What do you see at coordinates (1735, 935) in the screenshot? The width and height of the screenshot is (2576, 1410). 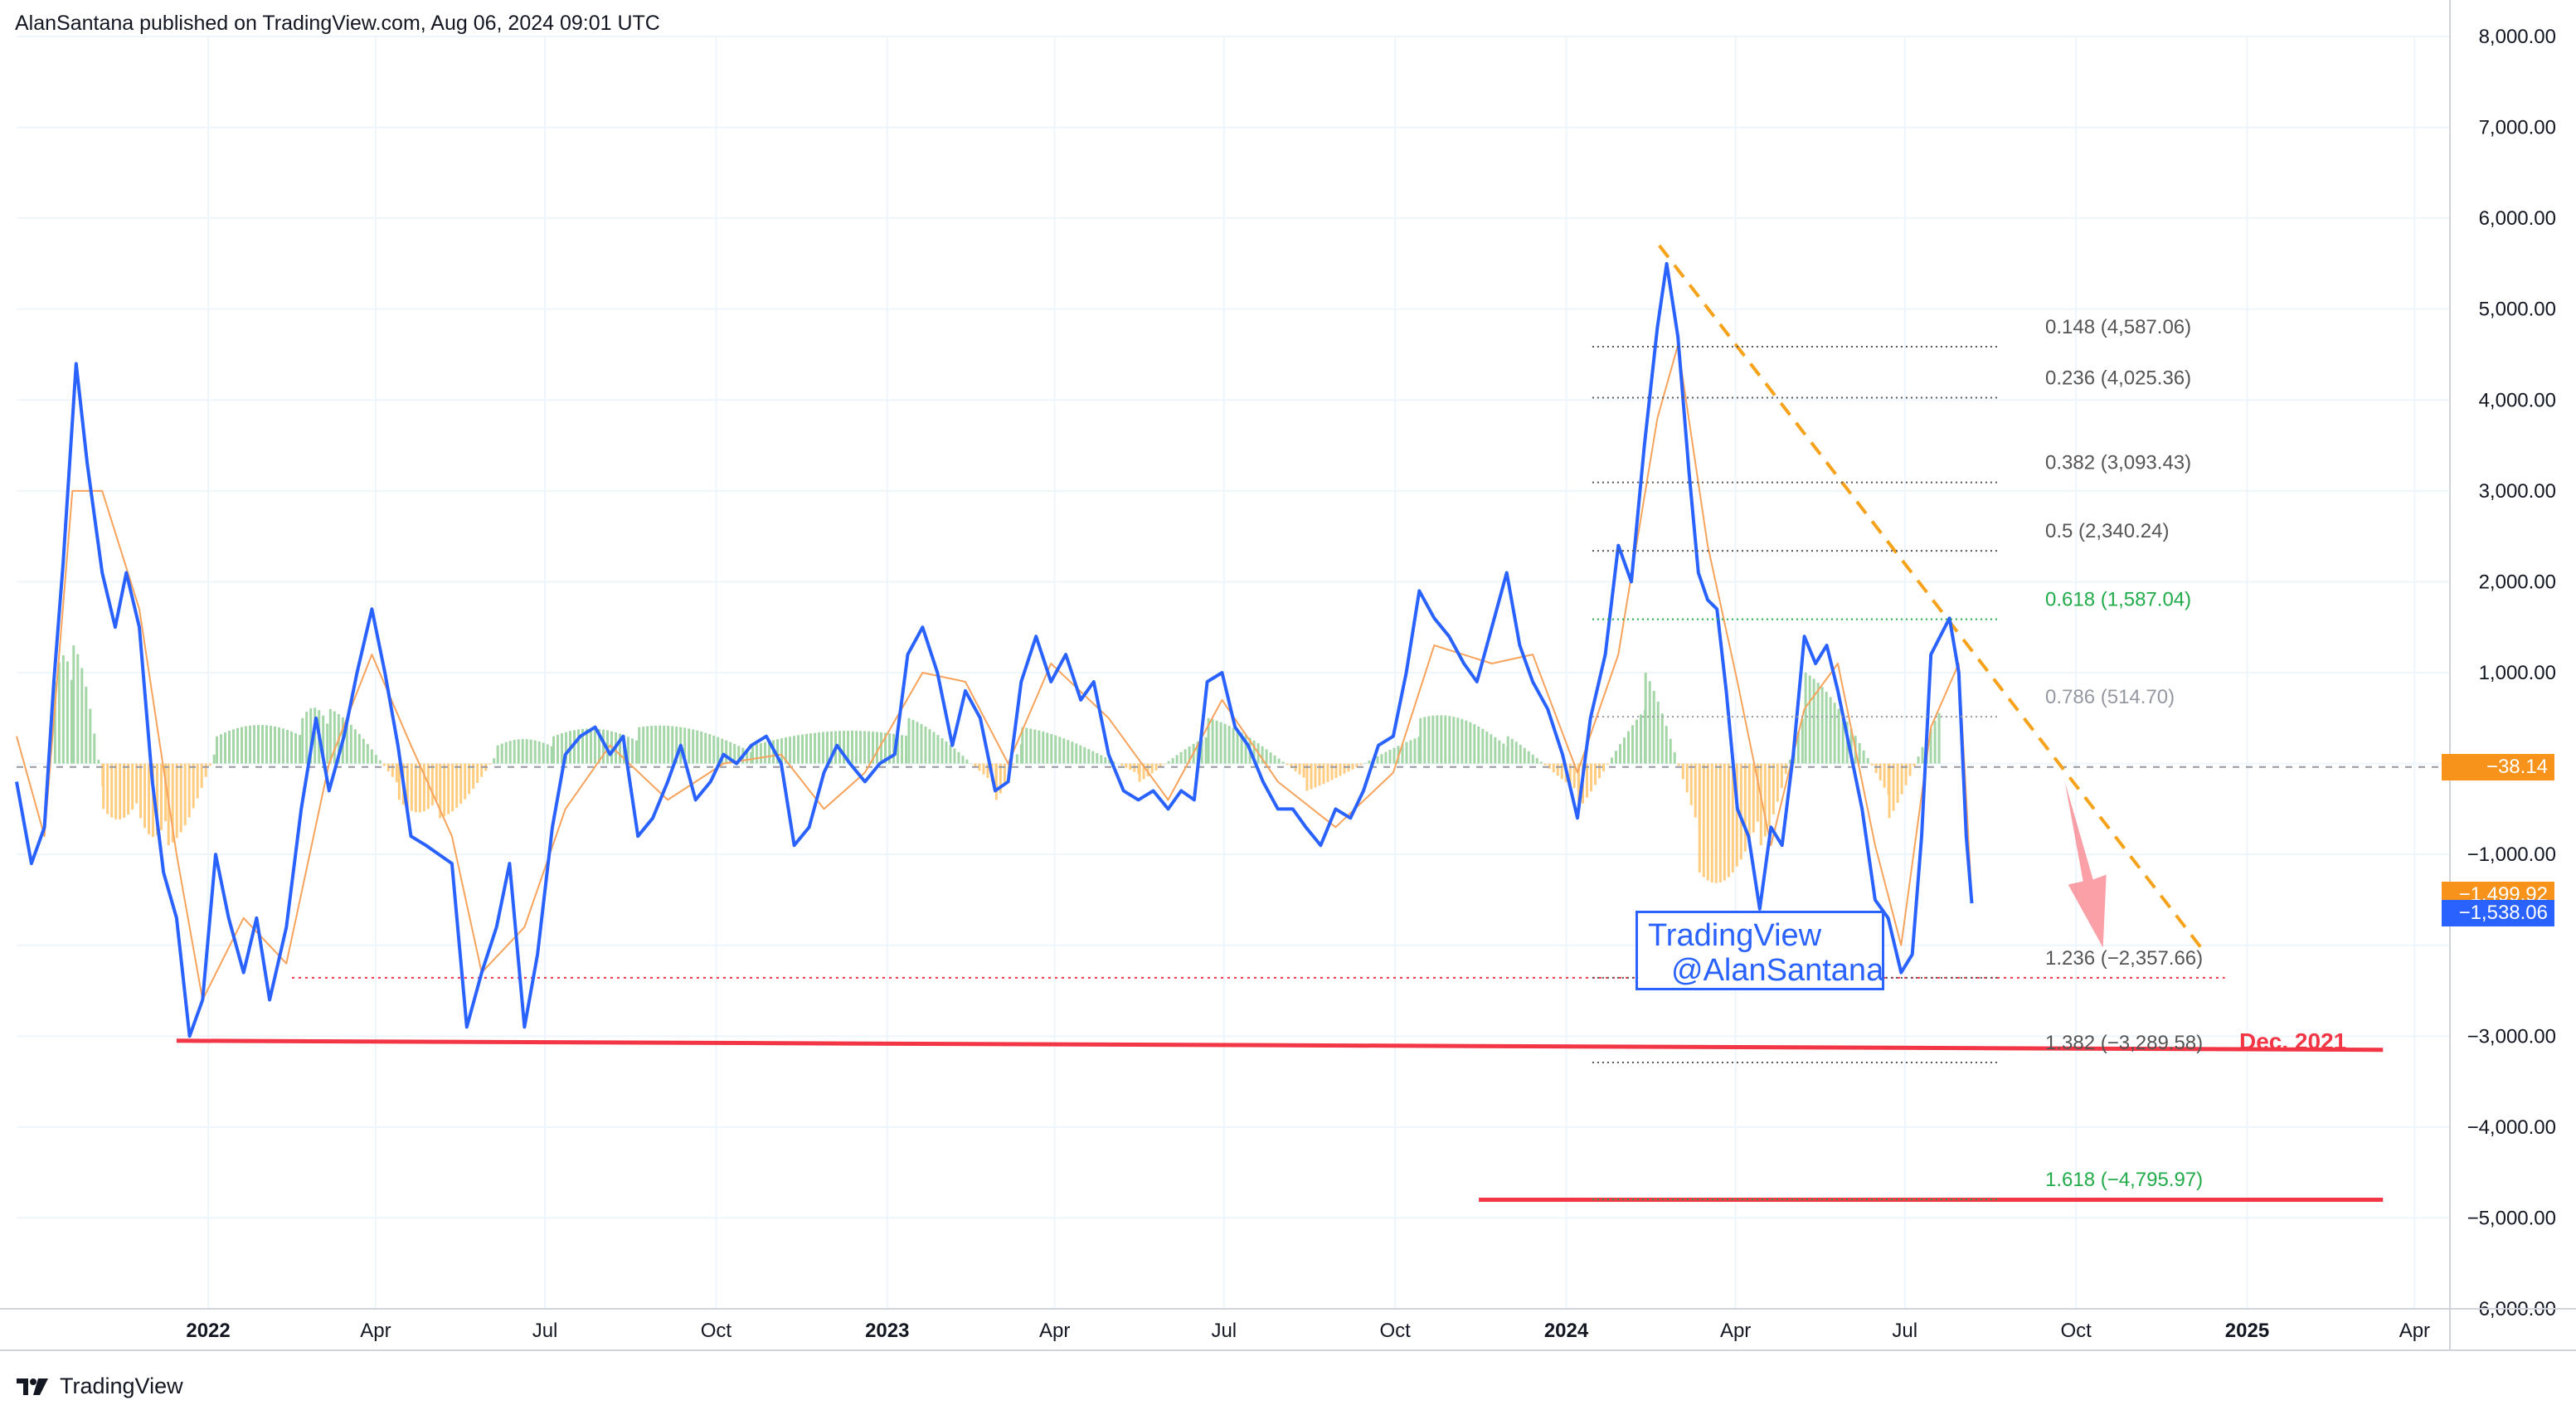 I see `watermark-line-1: TradingView` at bounding box center [1735, 935].